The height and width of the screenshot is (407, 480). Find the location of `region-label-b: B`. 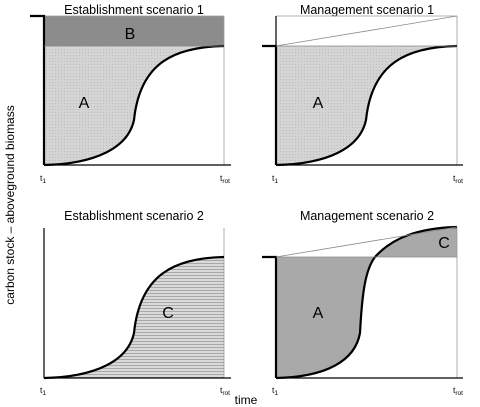

region-label-b: B is located at coordinates (130, 34).